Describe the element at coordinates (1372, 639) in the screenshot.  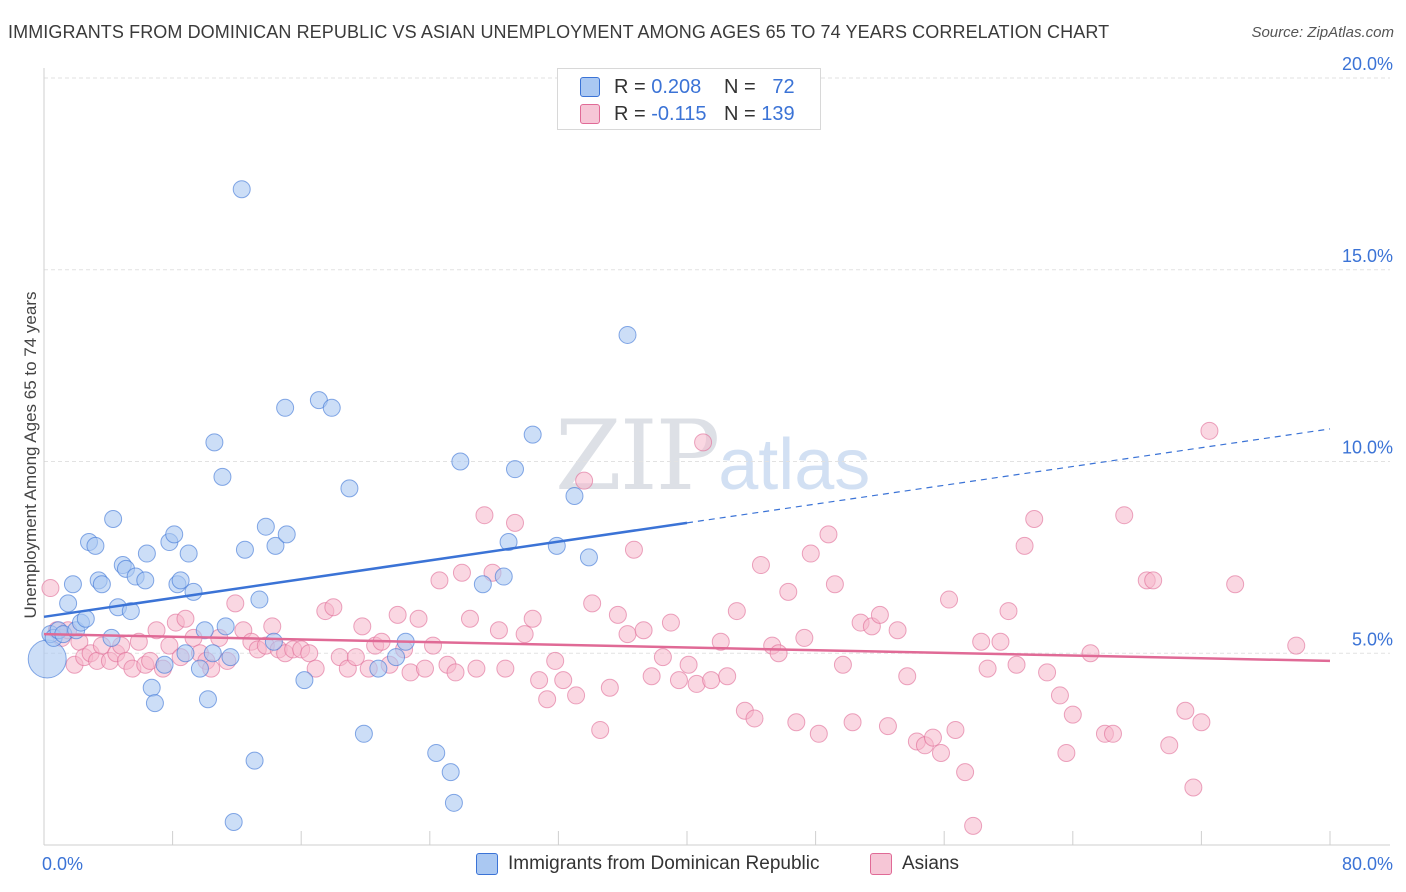
I see `y-tick-label: 5.0%` at that location.